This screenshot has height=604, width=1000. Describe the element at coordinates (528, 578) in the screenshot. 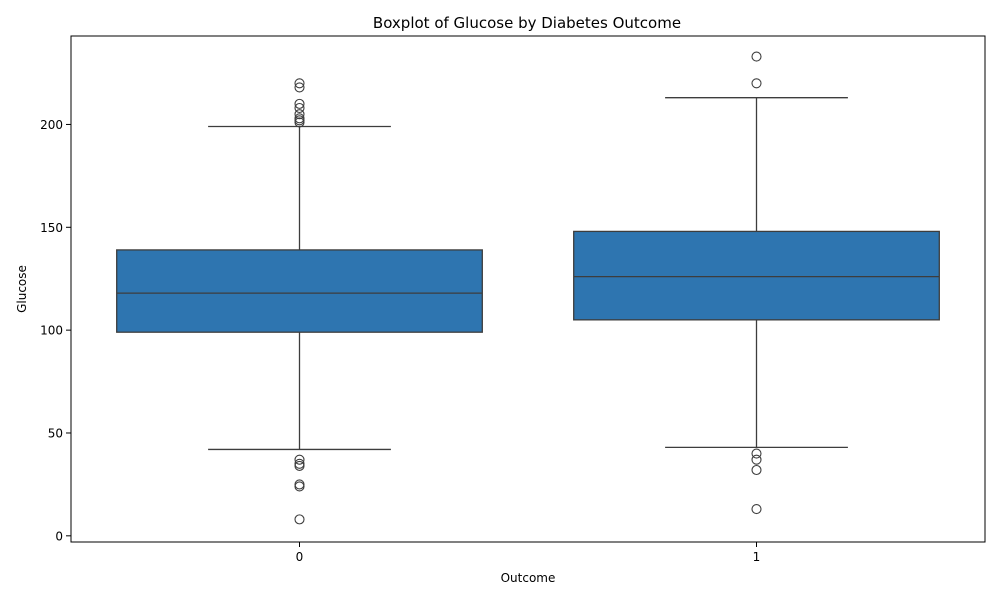

I see `x-axis-label: Outcome` at that location.